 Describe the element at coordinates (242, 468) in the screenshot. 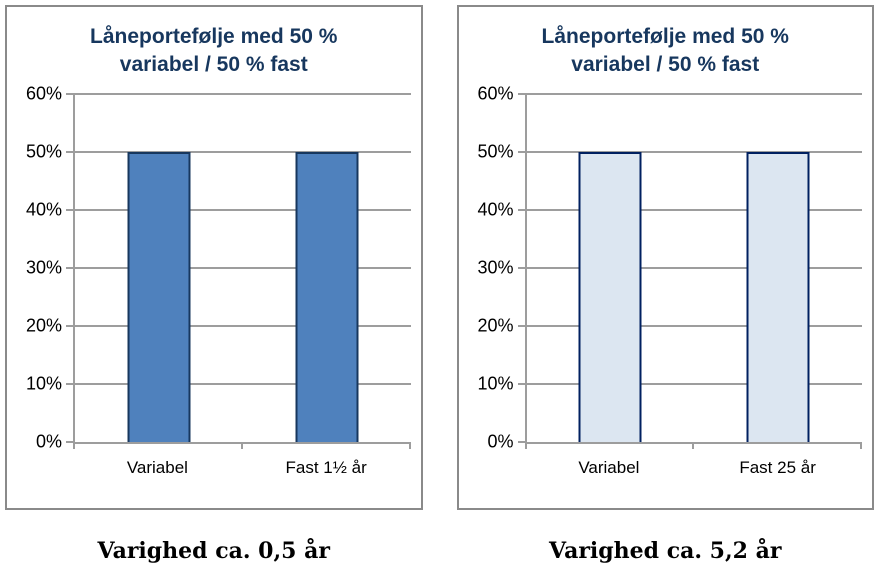

I see `x-axis-labels: Variabel Fast 1½ år` at that location.